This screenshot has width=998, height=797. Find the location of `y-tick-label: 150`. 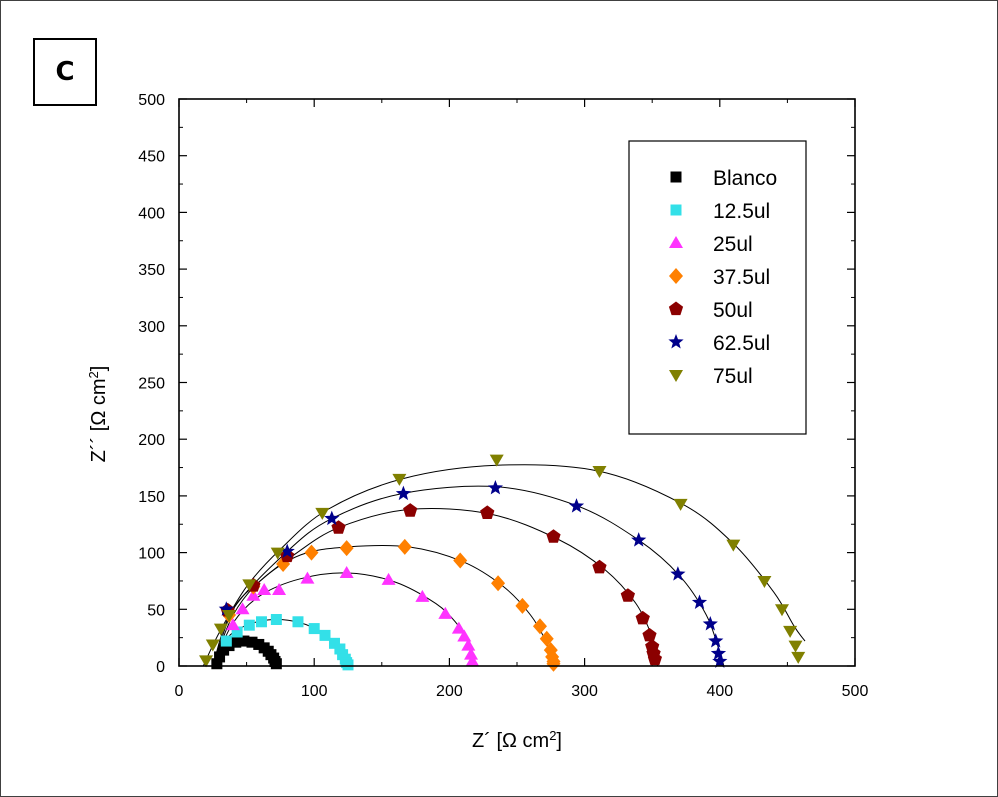

y-tick-label: 150 is located at coordinates (151, 497).